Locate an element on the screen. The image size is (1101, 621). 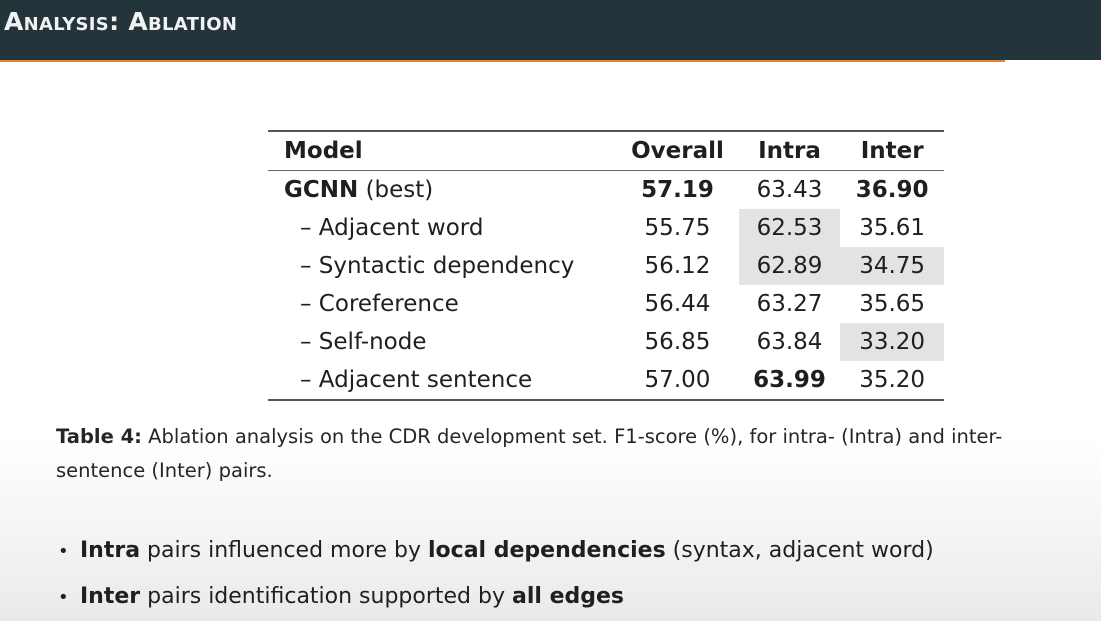
slide-title: Analysis: Ablation is located at coordinates (121, 21).